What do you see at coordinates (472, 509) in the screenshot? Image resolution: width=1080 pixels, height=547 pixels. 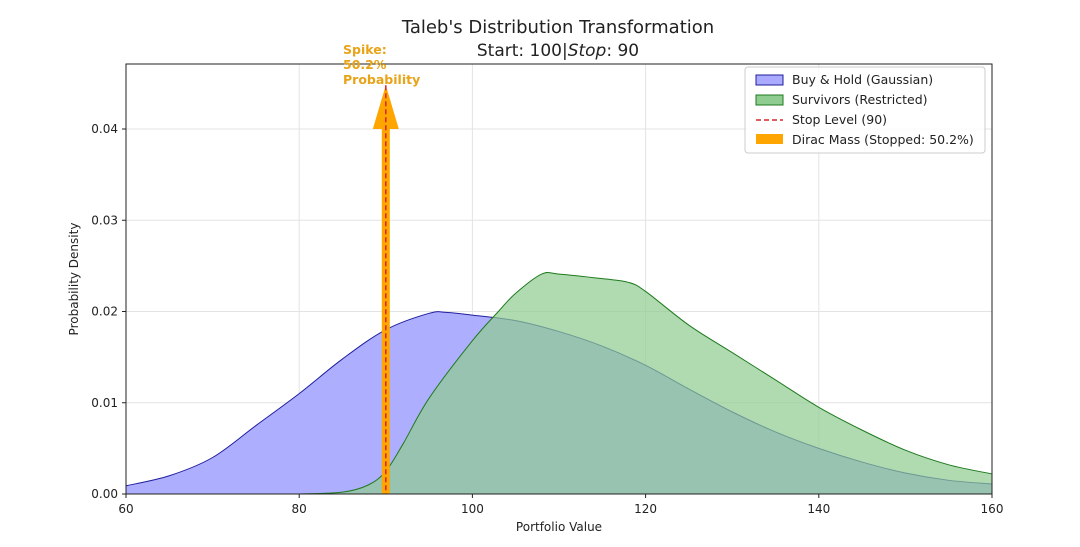 I see `x-tick-label: 100` at bounding box center [472, 509].